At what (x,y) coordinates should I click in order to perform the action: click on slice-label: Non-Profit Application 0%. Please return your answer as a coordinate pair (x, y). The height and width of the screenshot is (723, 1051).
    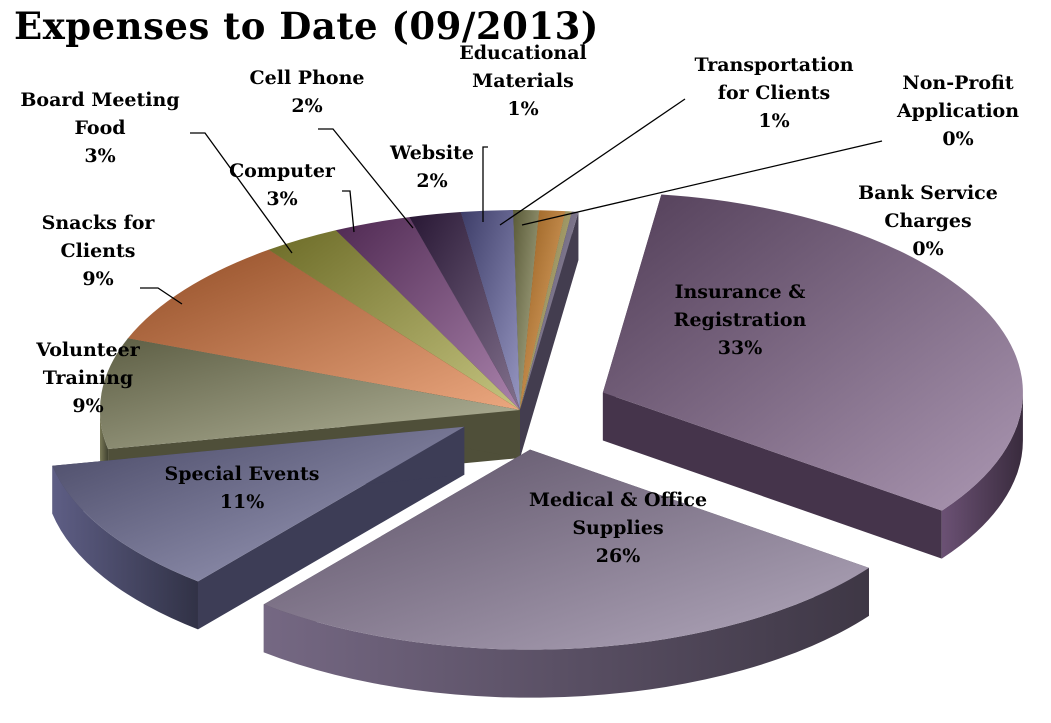
    Looking at the image, I should click on (957, 111).